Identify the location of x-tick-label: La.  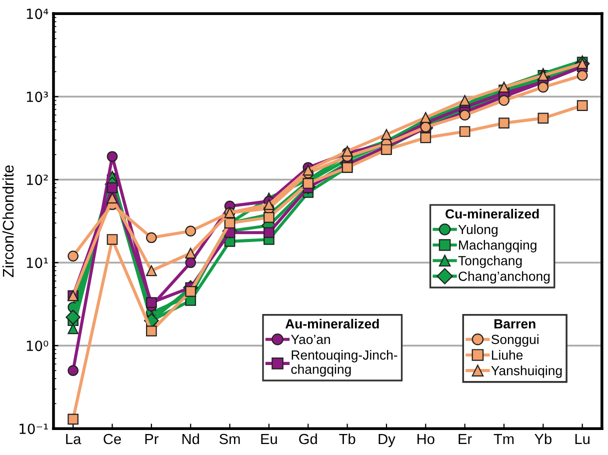
(74, 439).